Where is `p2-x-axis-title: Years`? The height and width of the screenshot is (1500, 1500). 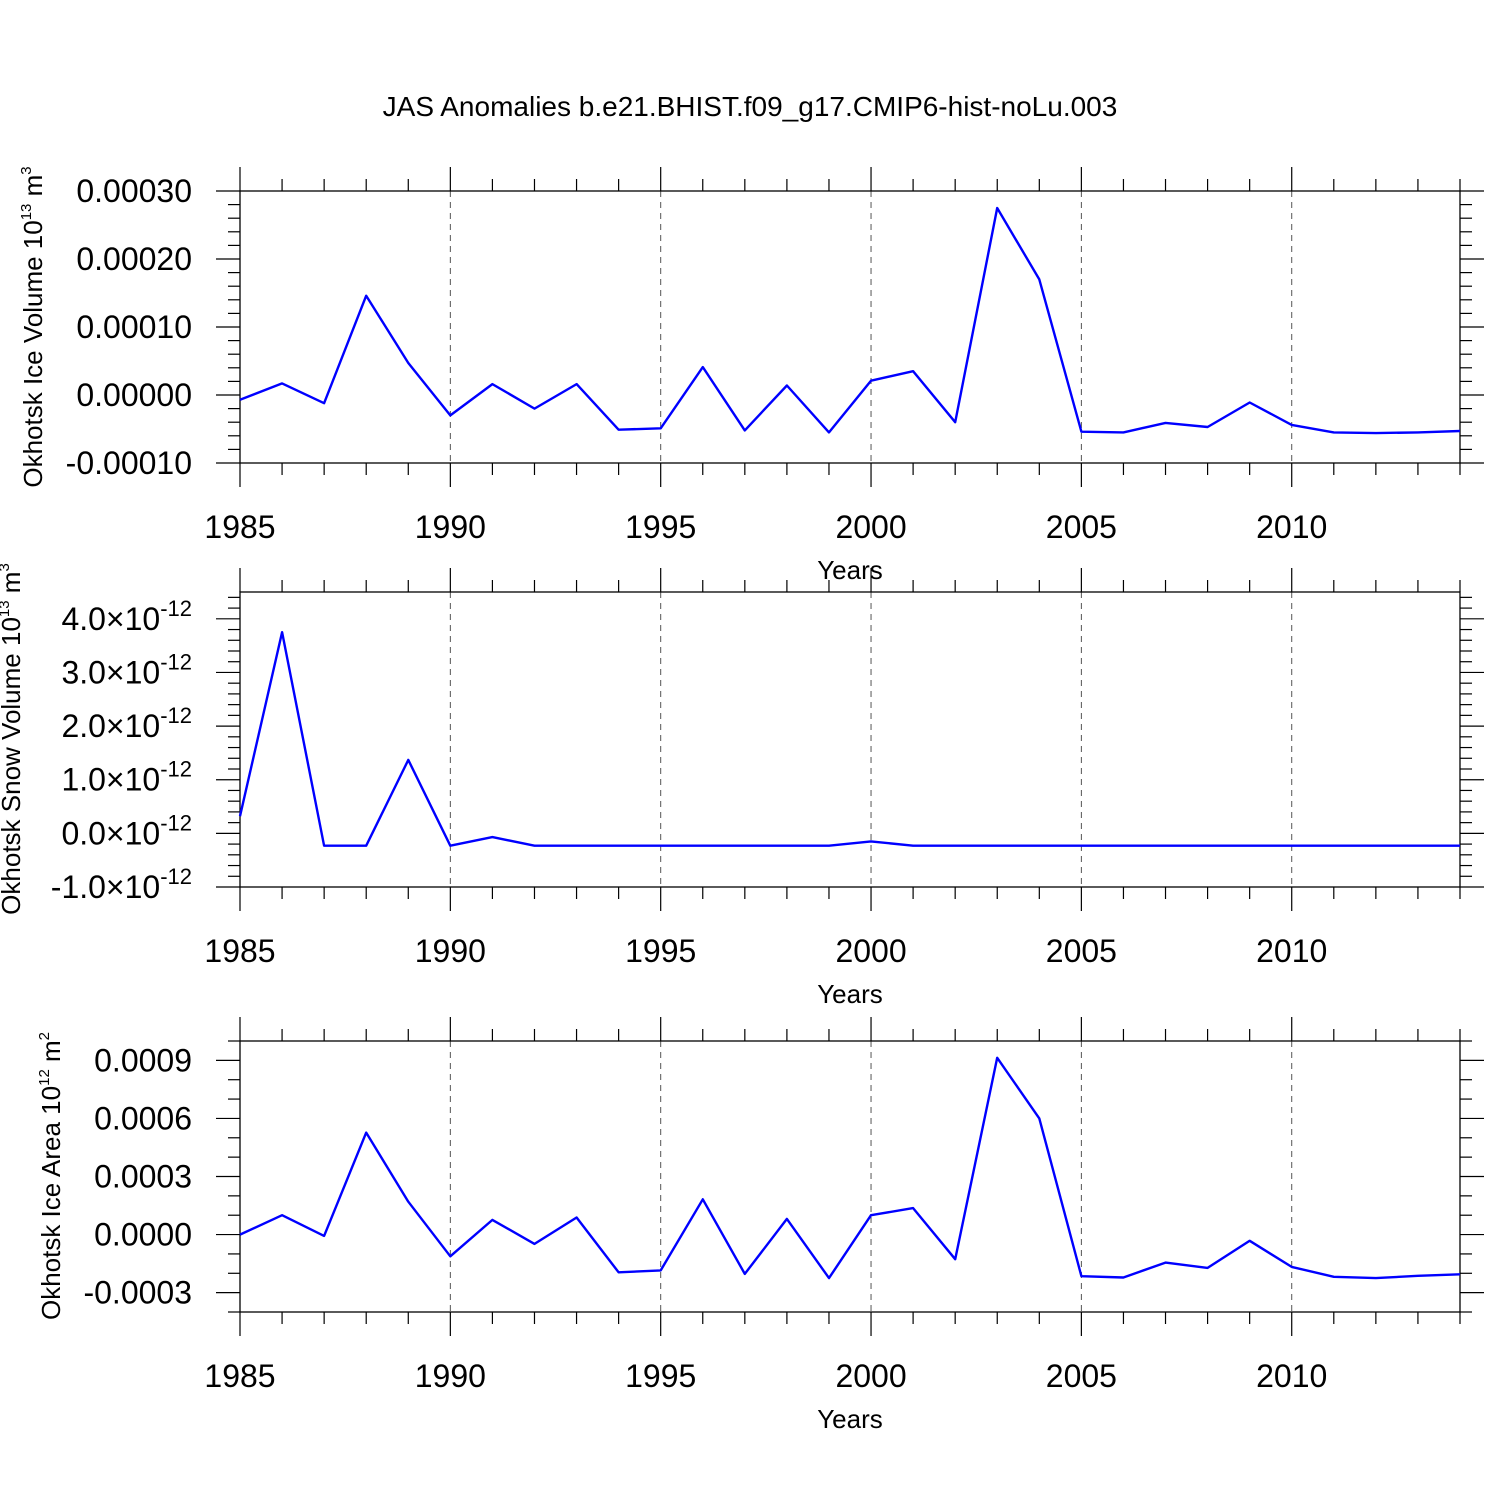 p2-x-axis-title: Years is located at coordinates (850, 994).